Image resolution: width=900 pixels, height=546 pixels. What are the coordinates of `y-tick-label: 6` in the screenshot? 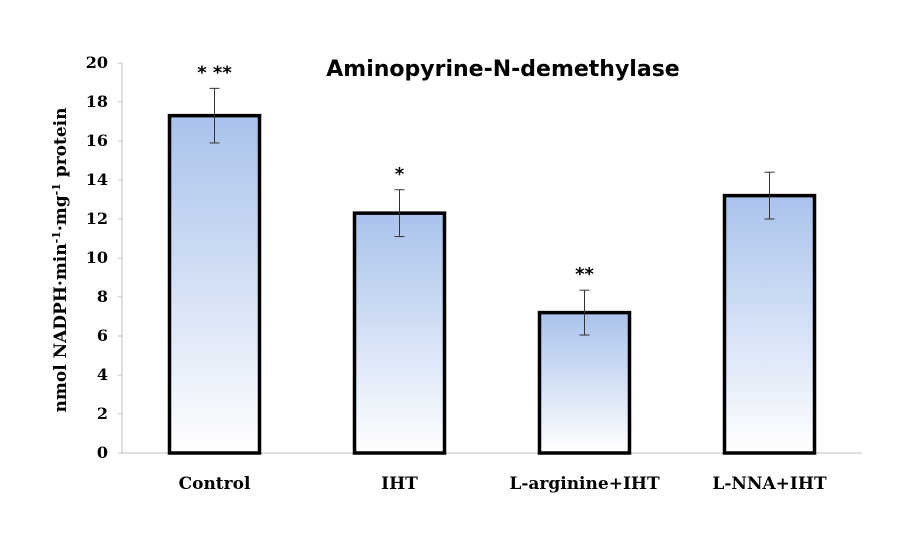 It's located at (102, 335).